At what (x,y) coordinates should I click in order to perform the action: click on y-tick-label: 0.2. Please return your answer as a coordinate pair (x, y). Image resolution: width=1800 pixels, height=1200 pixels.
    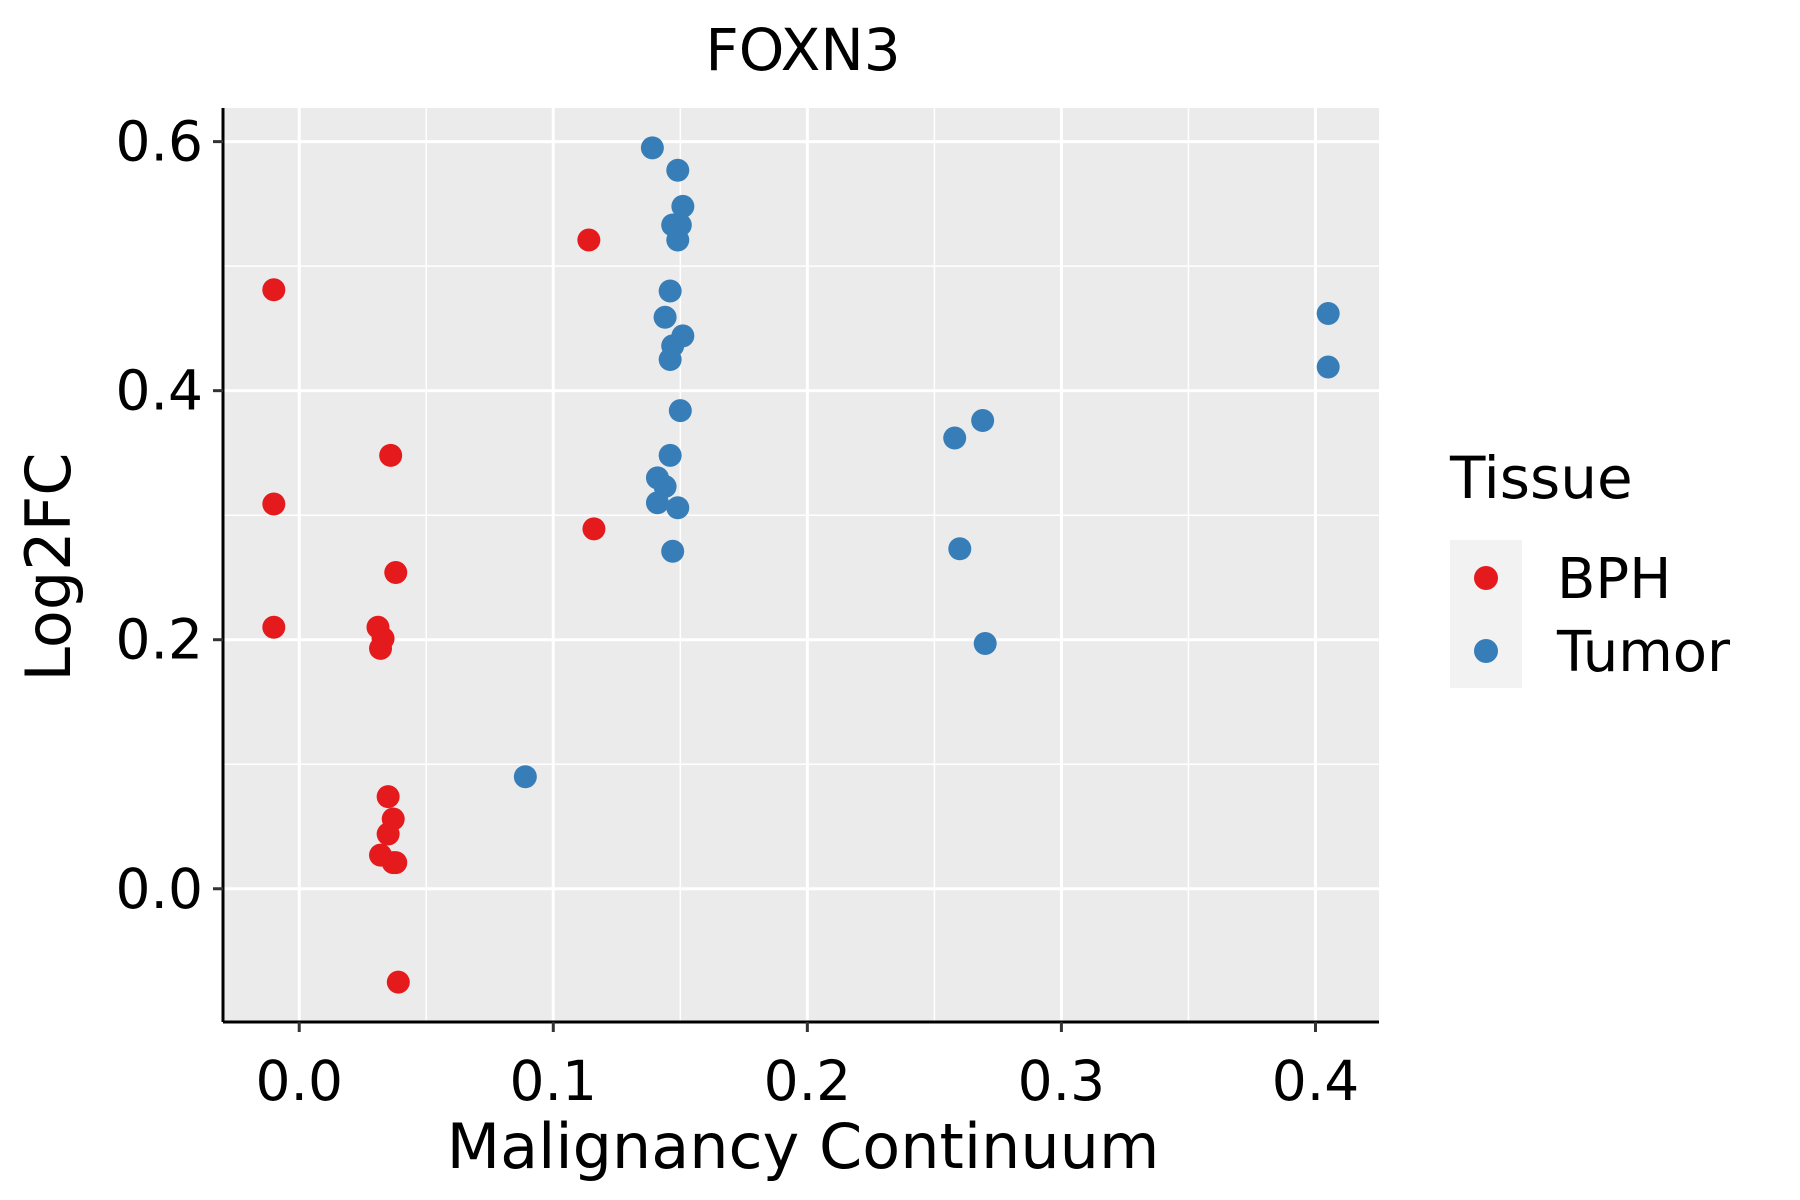
    Looking at the image, I should click on (159, 640).